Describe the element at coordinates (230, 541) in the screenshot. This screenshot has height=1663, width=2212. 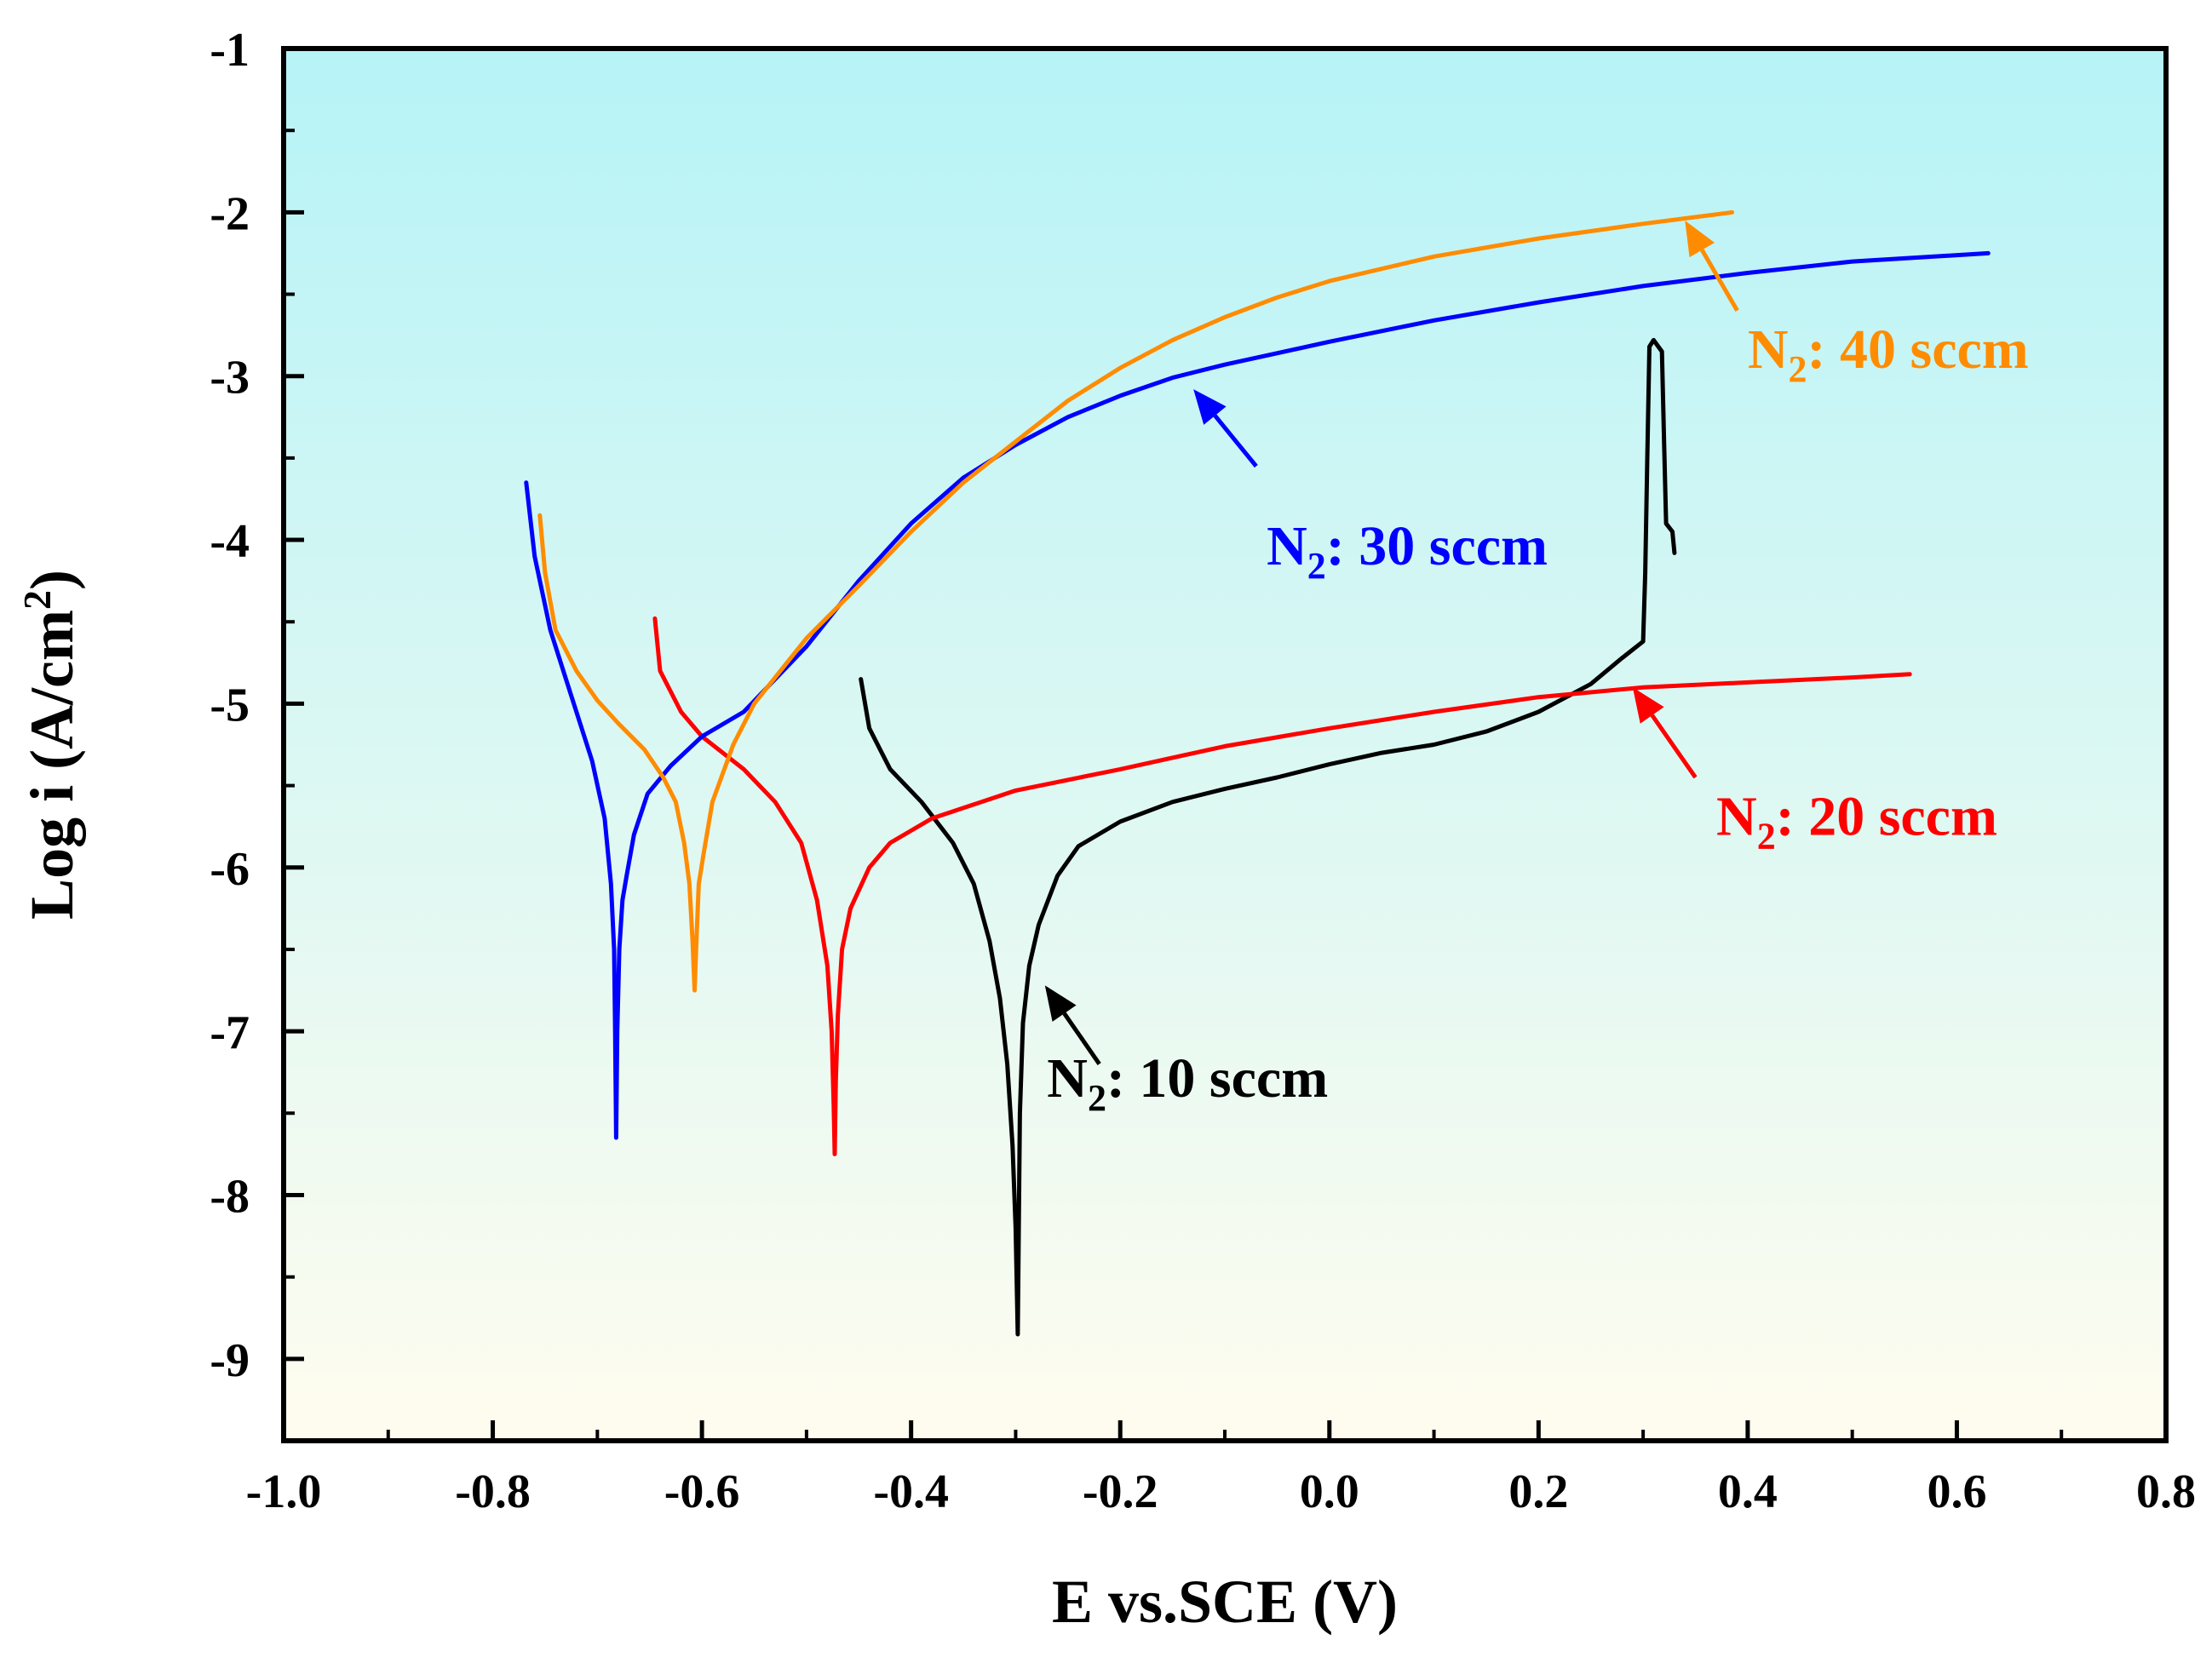
I see `y-tick-label: -4` at that location.